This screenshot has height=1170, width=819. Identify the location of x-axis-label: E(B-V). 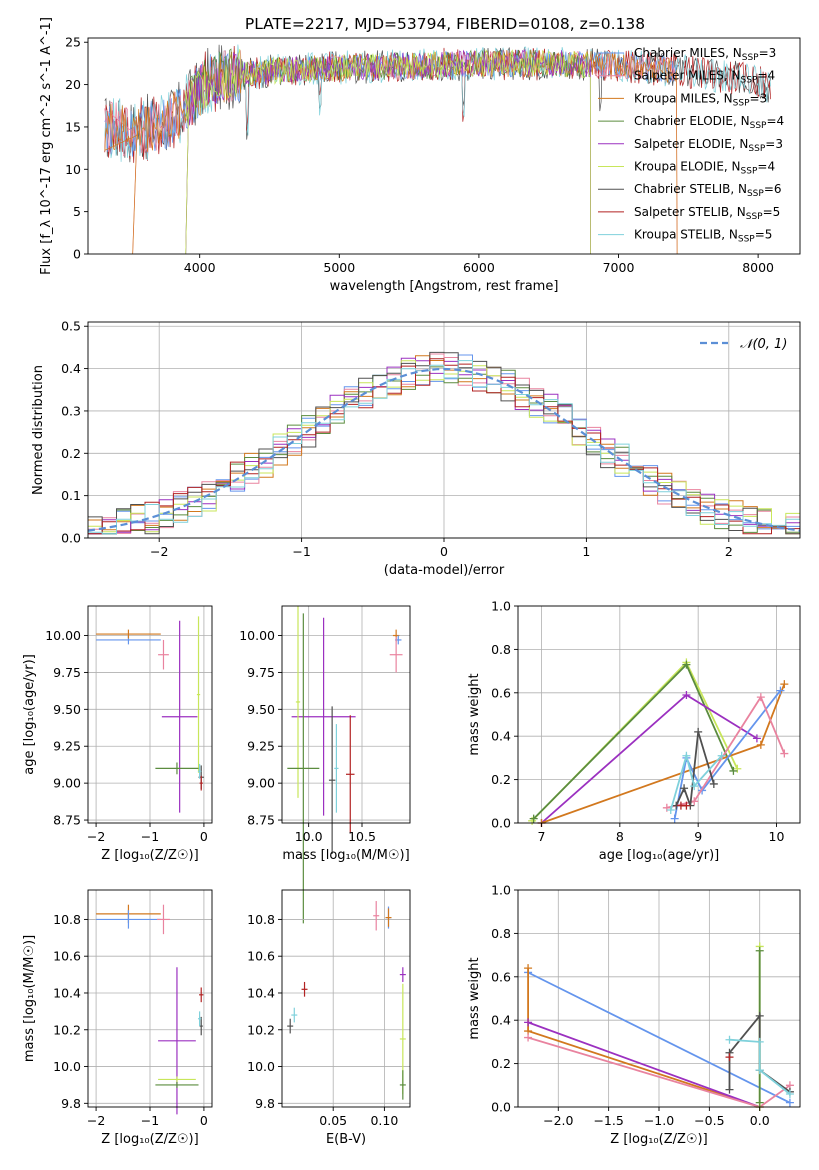
(346, 1139).